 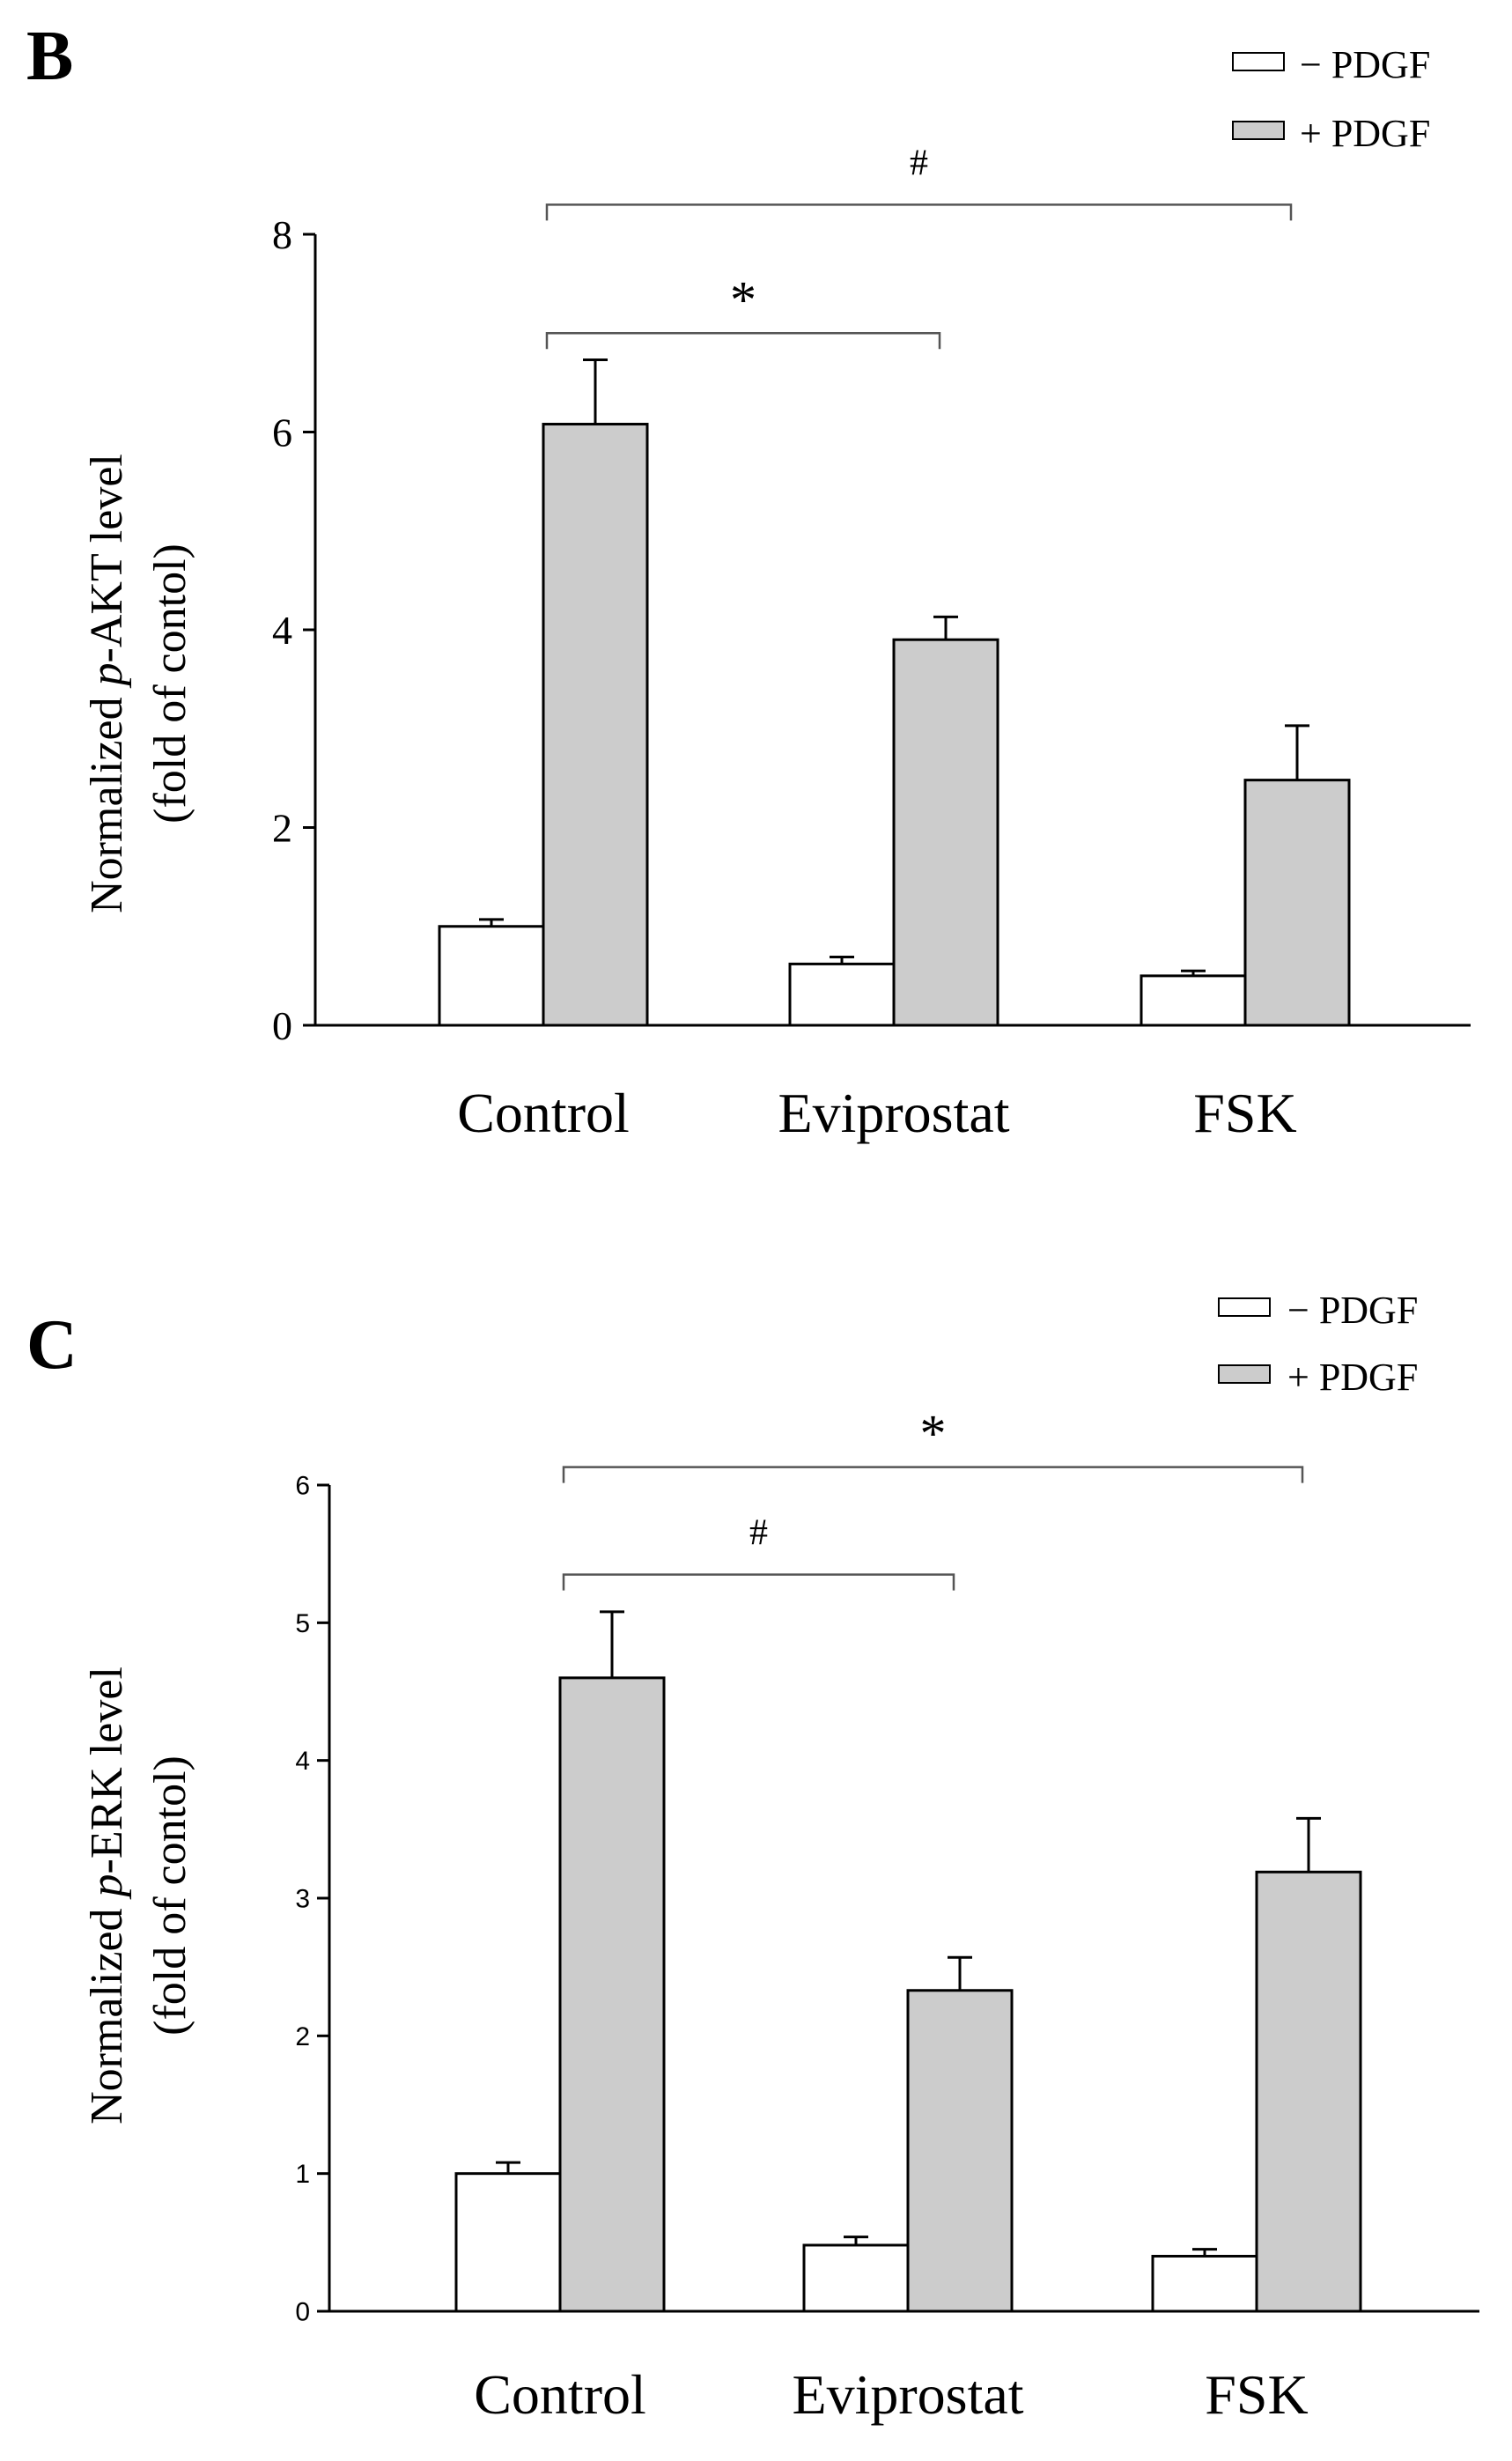 I want to click on panel-label: B, so click(x=50, y=57).